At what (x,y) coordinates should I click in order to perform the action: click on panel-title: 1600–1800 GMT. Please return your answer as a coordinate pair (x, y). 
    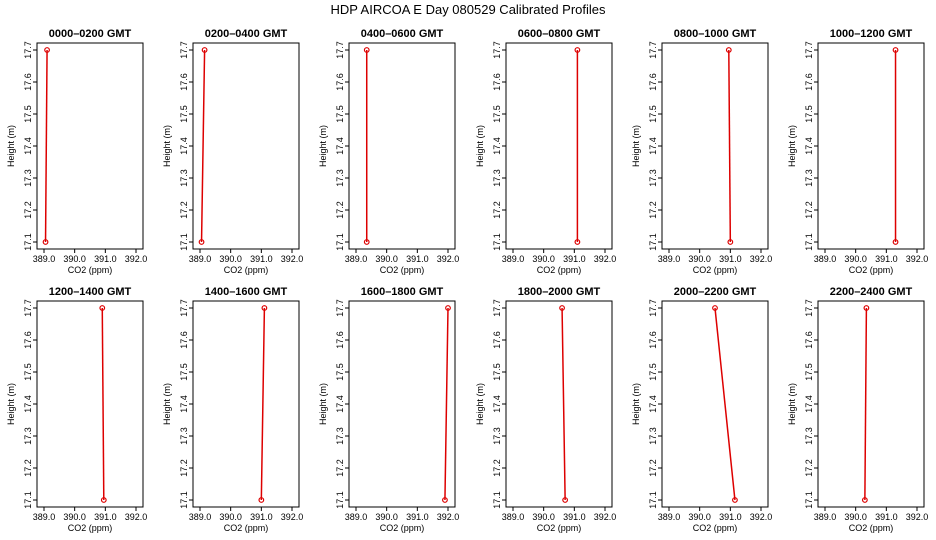
    Looking at the image, I should click on (402, 292).